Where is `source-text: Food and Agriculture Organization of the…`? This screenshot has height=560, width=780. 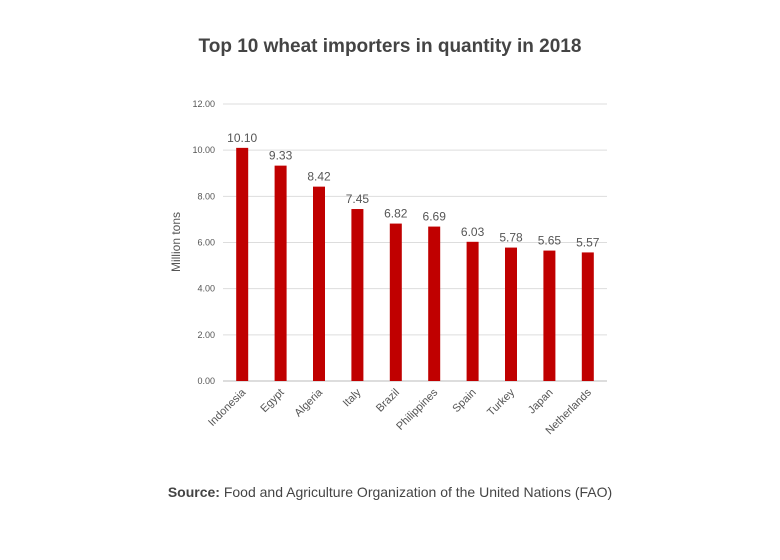 source-text: Food and Agriculture Organization of the… is located at coordinates (418, 492).